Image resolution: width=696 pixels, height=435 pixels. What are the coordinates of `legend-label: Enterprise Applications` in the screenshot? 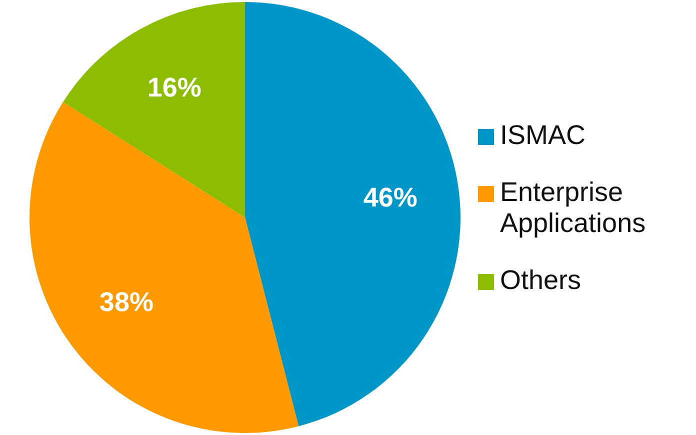 It's located at (573, 208).